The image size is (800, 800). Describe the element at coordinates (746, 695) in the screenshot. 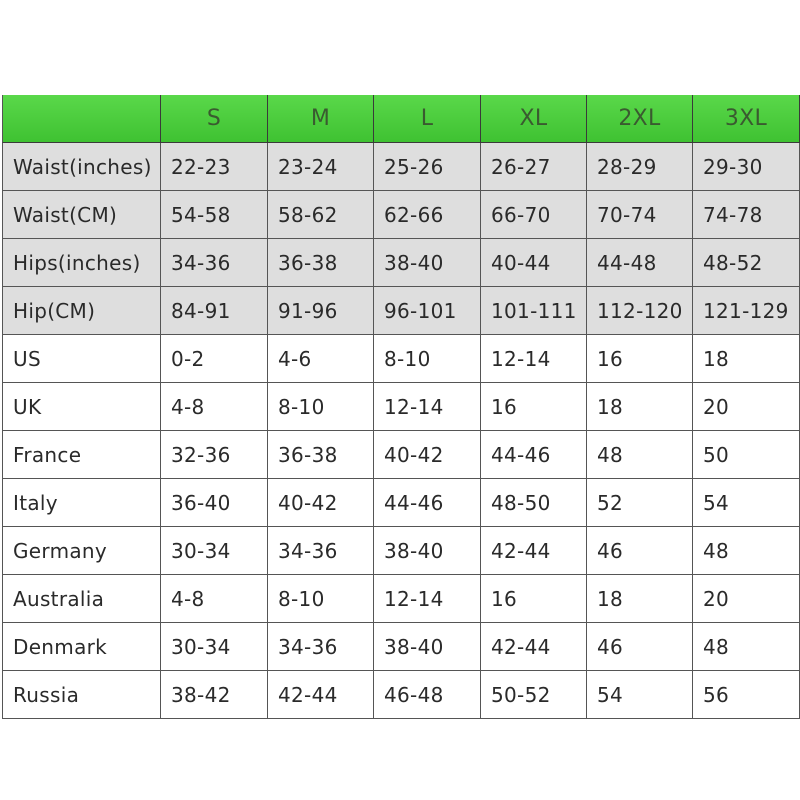

I see `size-value: 56` at that location.